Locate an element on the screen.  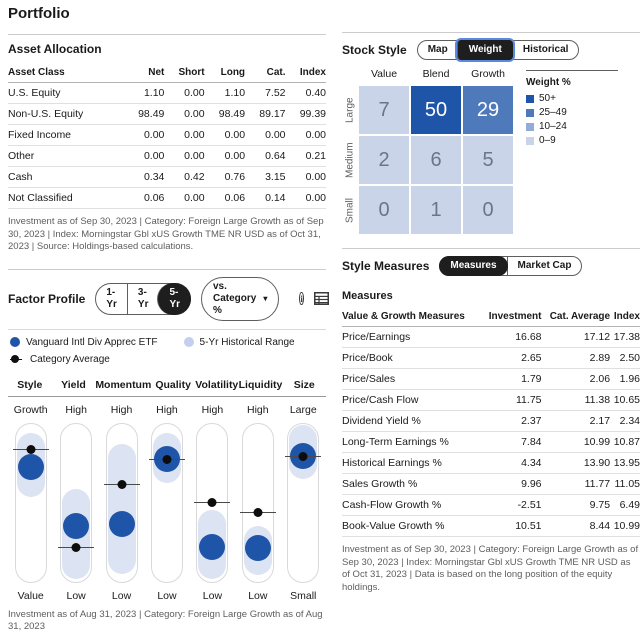
cell-value: 0.34 is located at coordinates (144, 177).